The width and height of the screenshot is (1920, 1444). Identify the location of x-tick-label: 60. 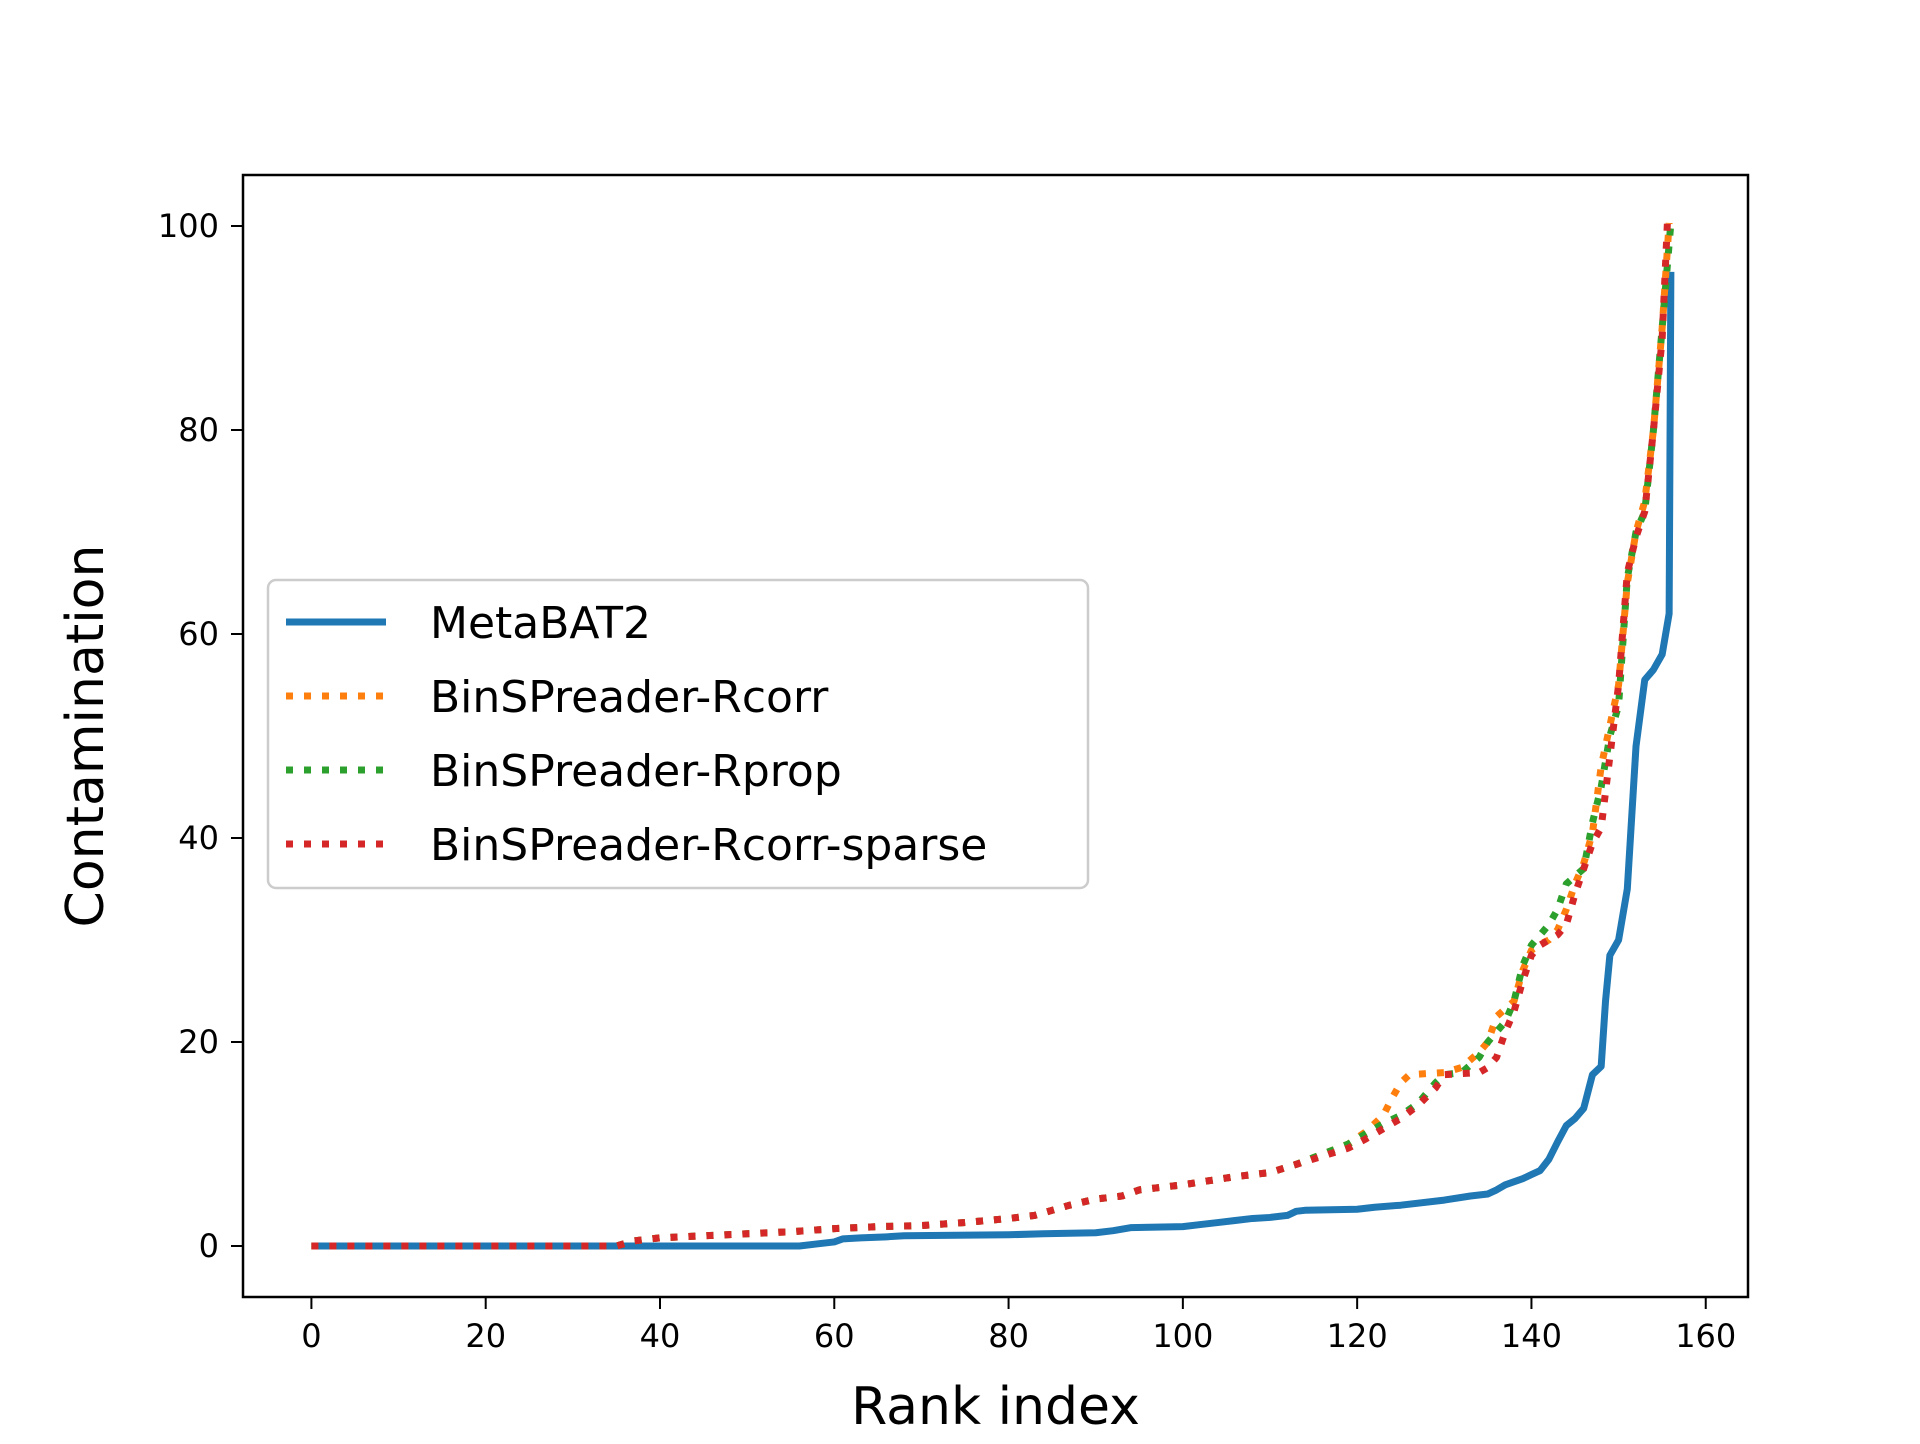
(834, 1336).